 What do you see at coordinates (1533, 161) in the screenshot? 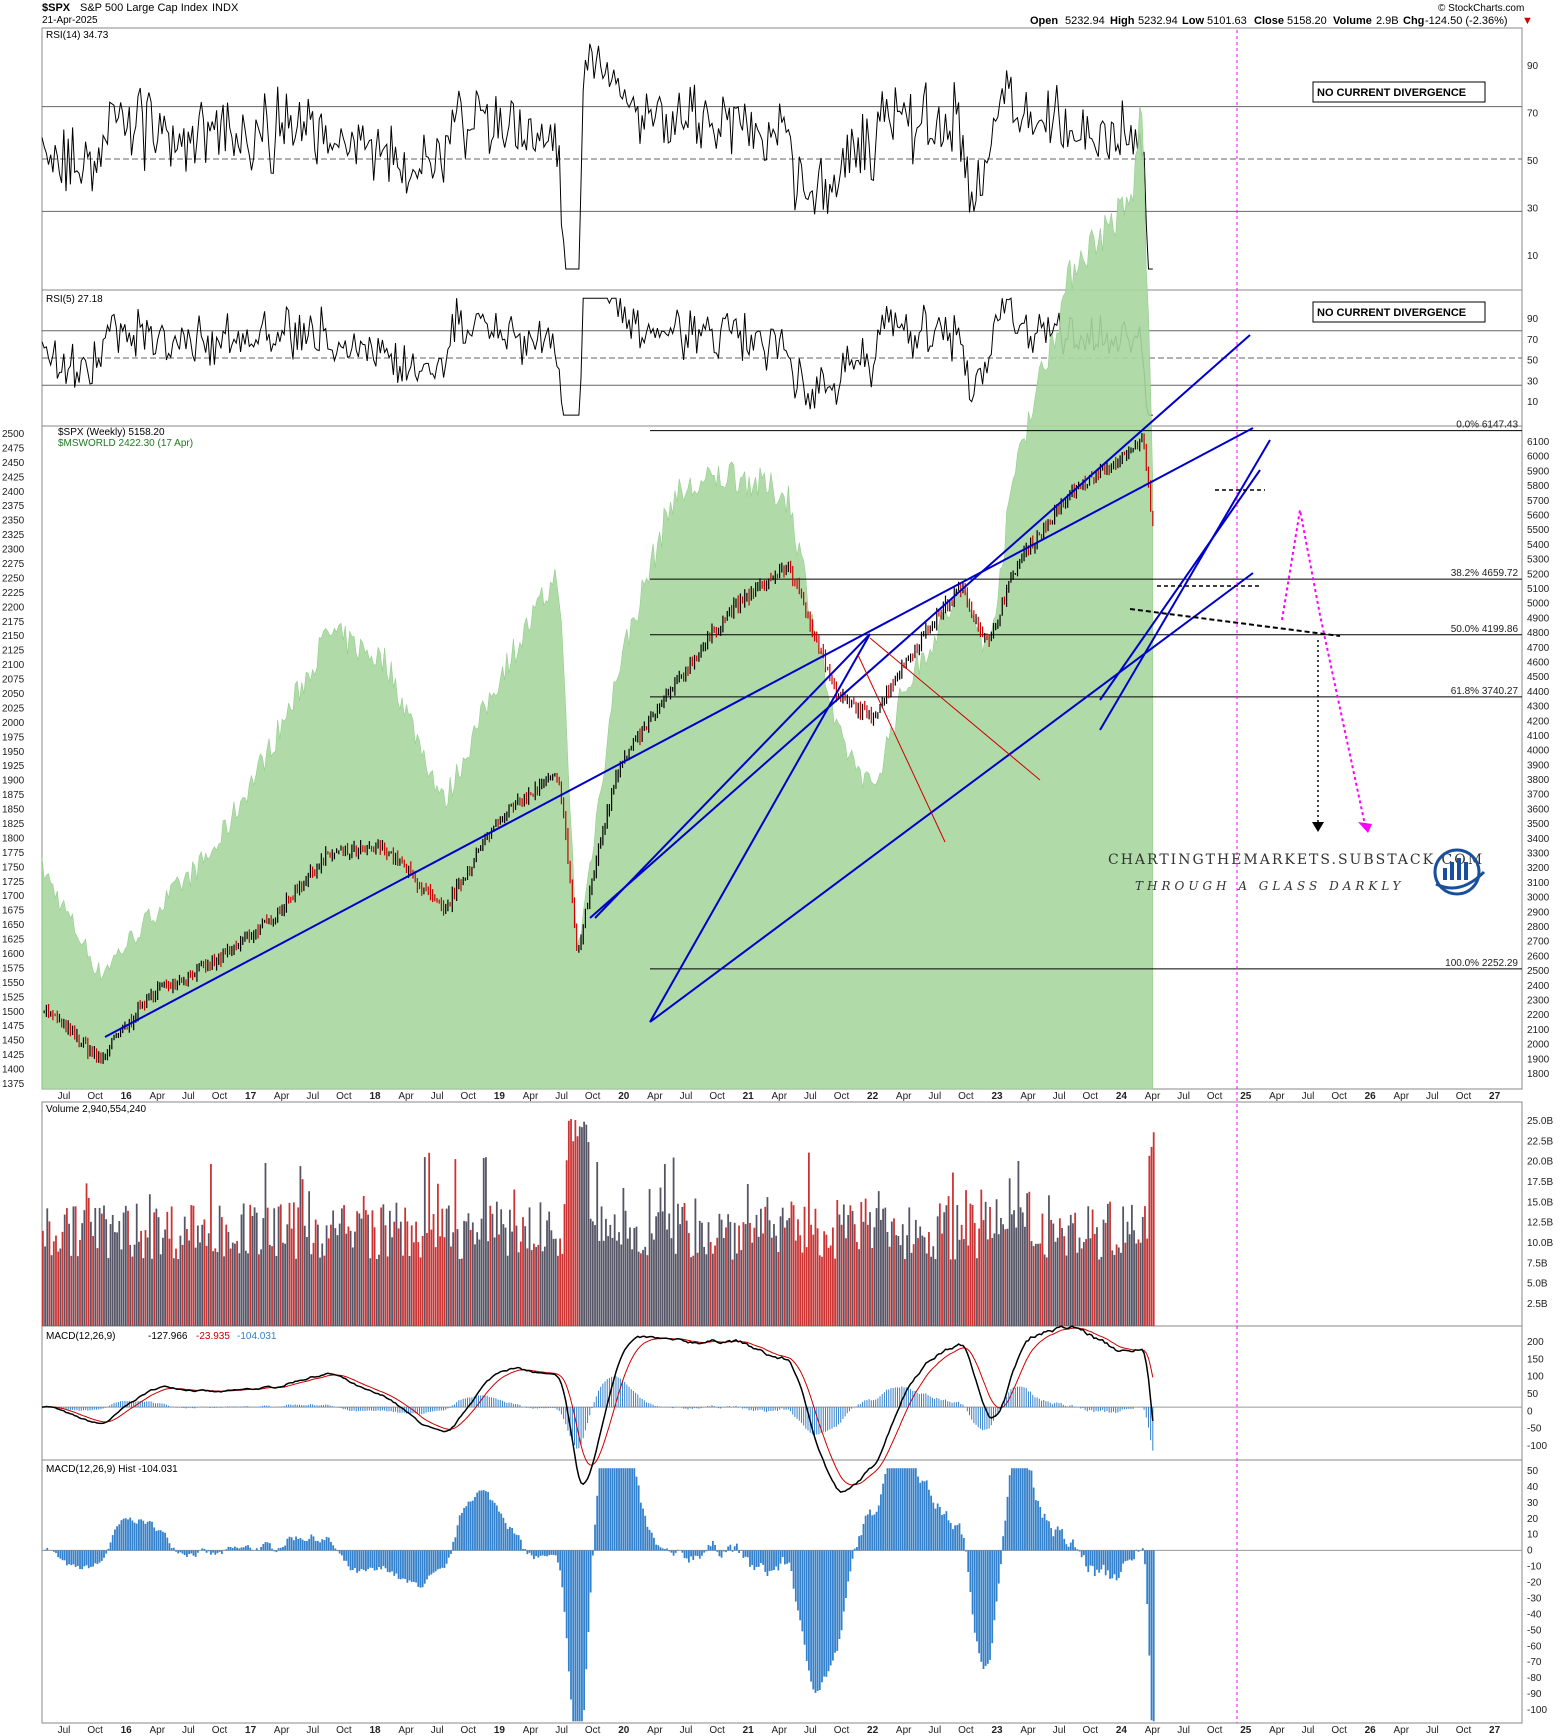
I see `rsi14-tick: 50` at bounding box center [1533, 161].